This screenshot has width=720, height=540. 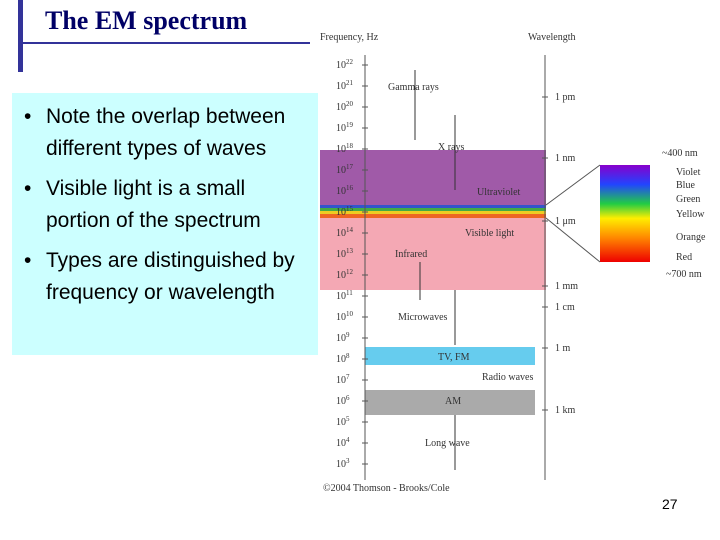 I want to click on color-label: Yellow, so click(x=690, y=214).